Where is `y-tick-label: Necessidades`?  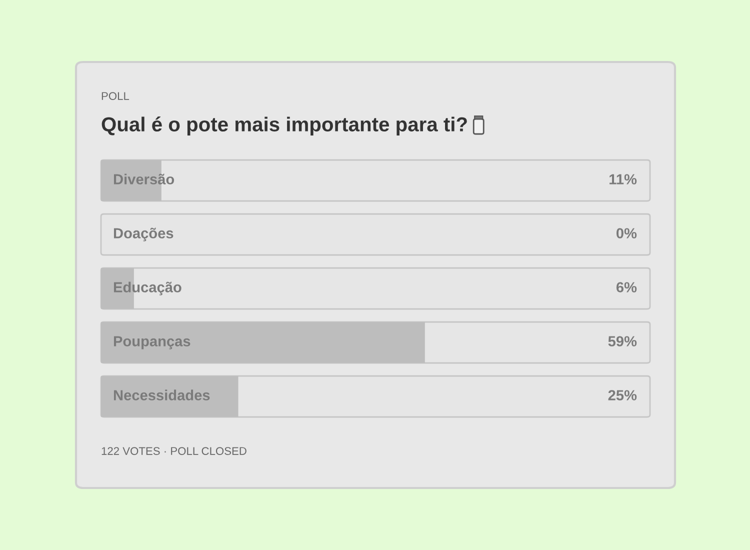 y-tick-label: Necessidades is located at coordinates (162, 395).